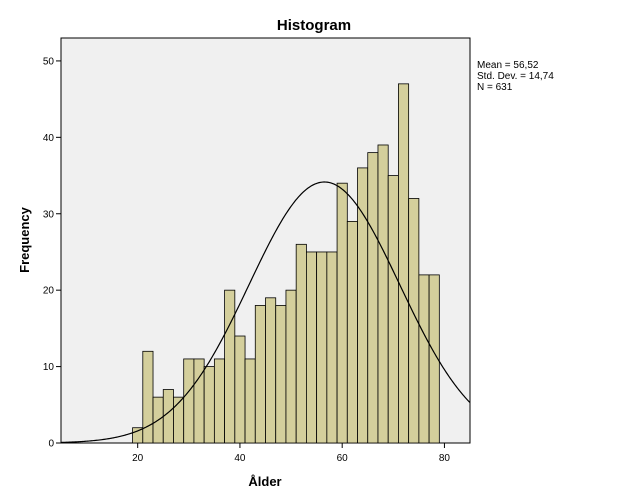  What do you see at coordinates (24, 239) in the screenshot?
I see `y-axis-title: Frequency` at bounding box center [24, 239].